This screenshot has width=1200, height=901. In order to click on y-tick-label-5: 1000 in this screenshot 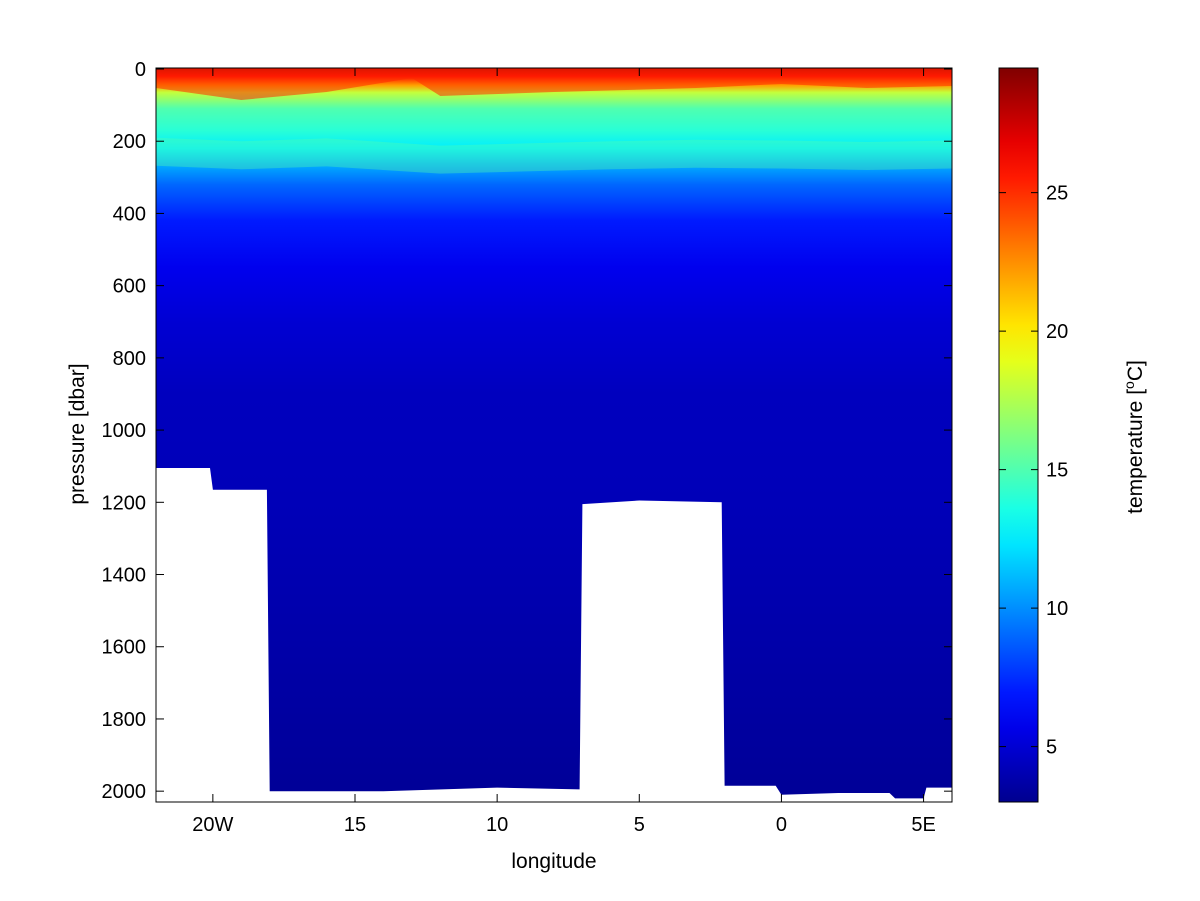, I will do `click(124, 431)`.